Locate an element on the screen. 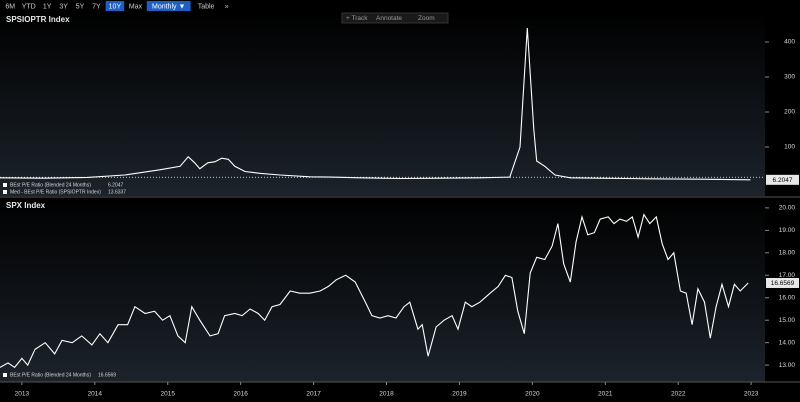 Image resolution: width=800 pixels, height=402 pixels. toolbar-button: Max is located at coordinates (136, 6).